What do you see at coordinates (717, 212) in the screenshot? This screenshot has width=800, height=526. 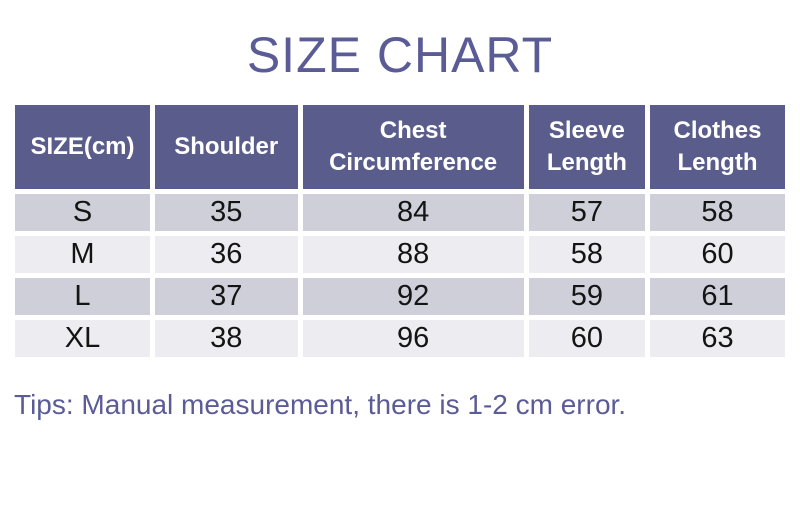 I see `cell-clothes: 58` at bounding box center [717, 212].